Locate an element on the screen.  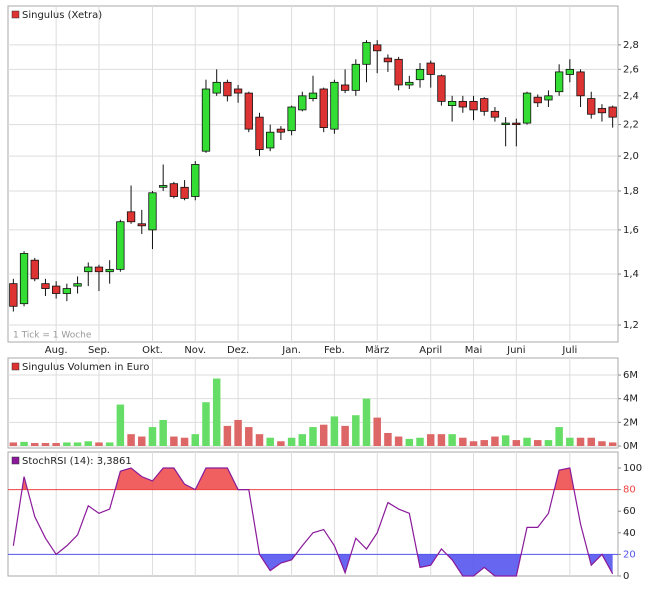
y-tick-label: 100 is located at coordinates (632, 468).